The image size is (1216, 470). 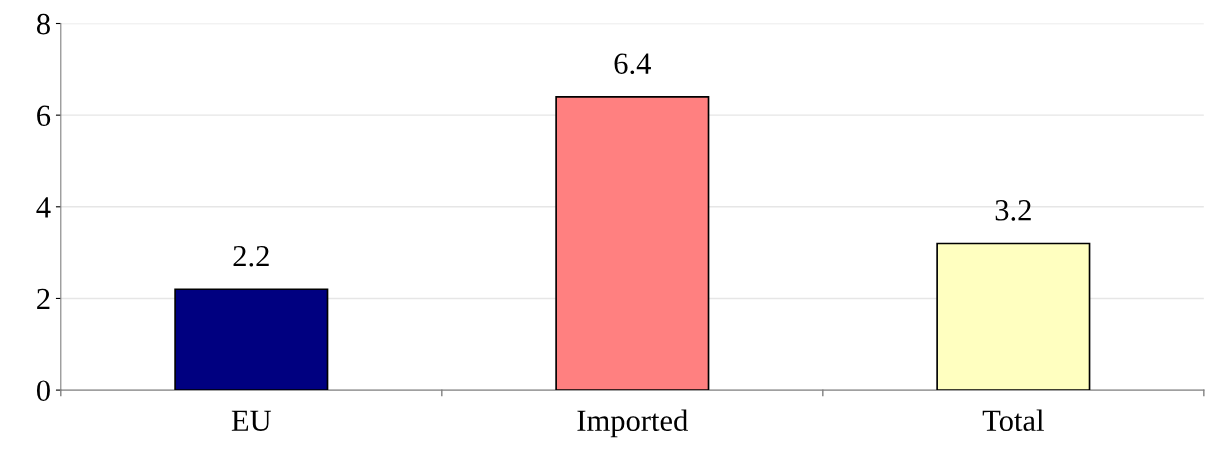 What do you see at coordinates (632, 423) in the screenshot?
I see `x-tick-label: Imported` at bounding box center [632, 423].